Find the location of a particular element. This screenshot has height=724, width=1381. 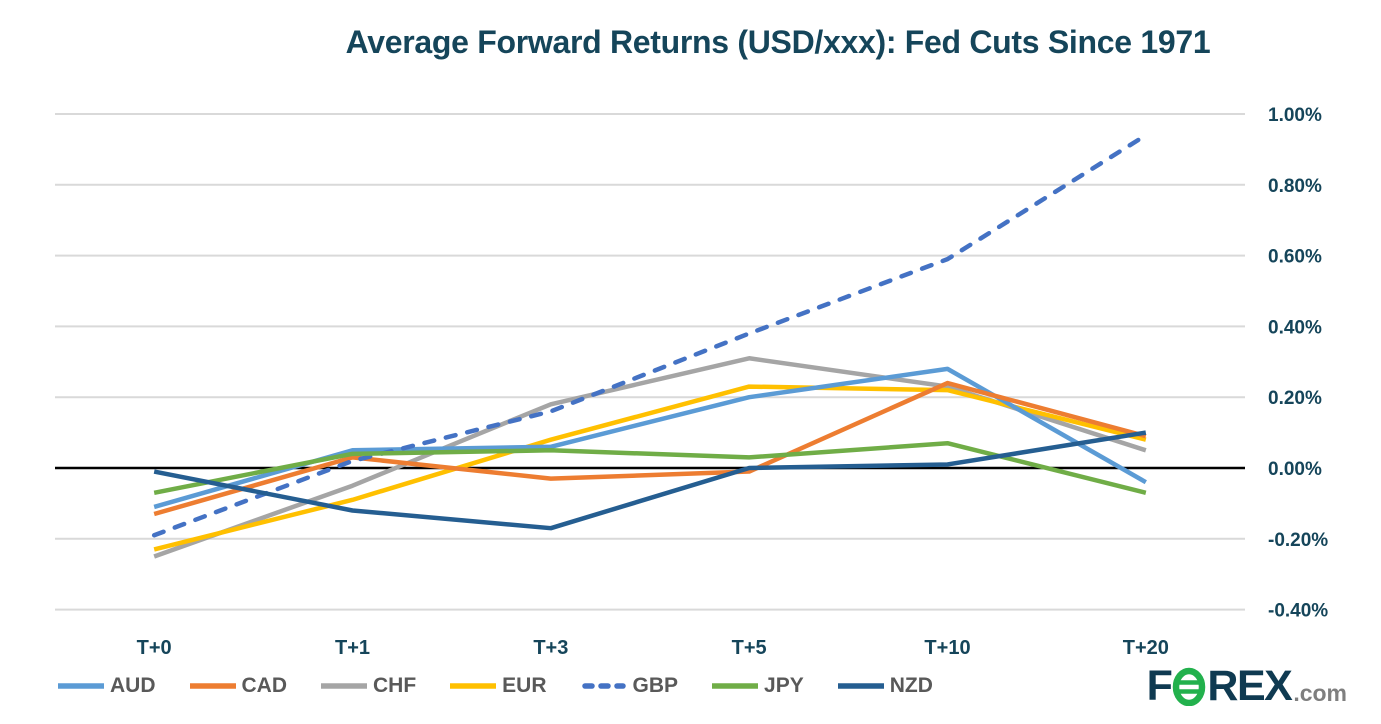

legend-item-JPY: JPY is located at coordinates (758, 686).